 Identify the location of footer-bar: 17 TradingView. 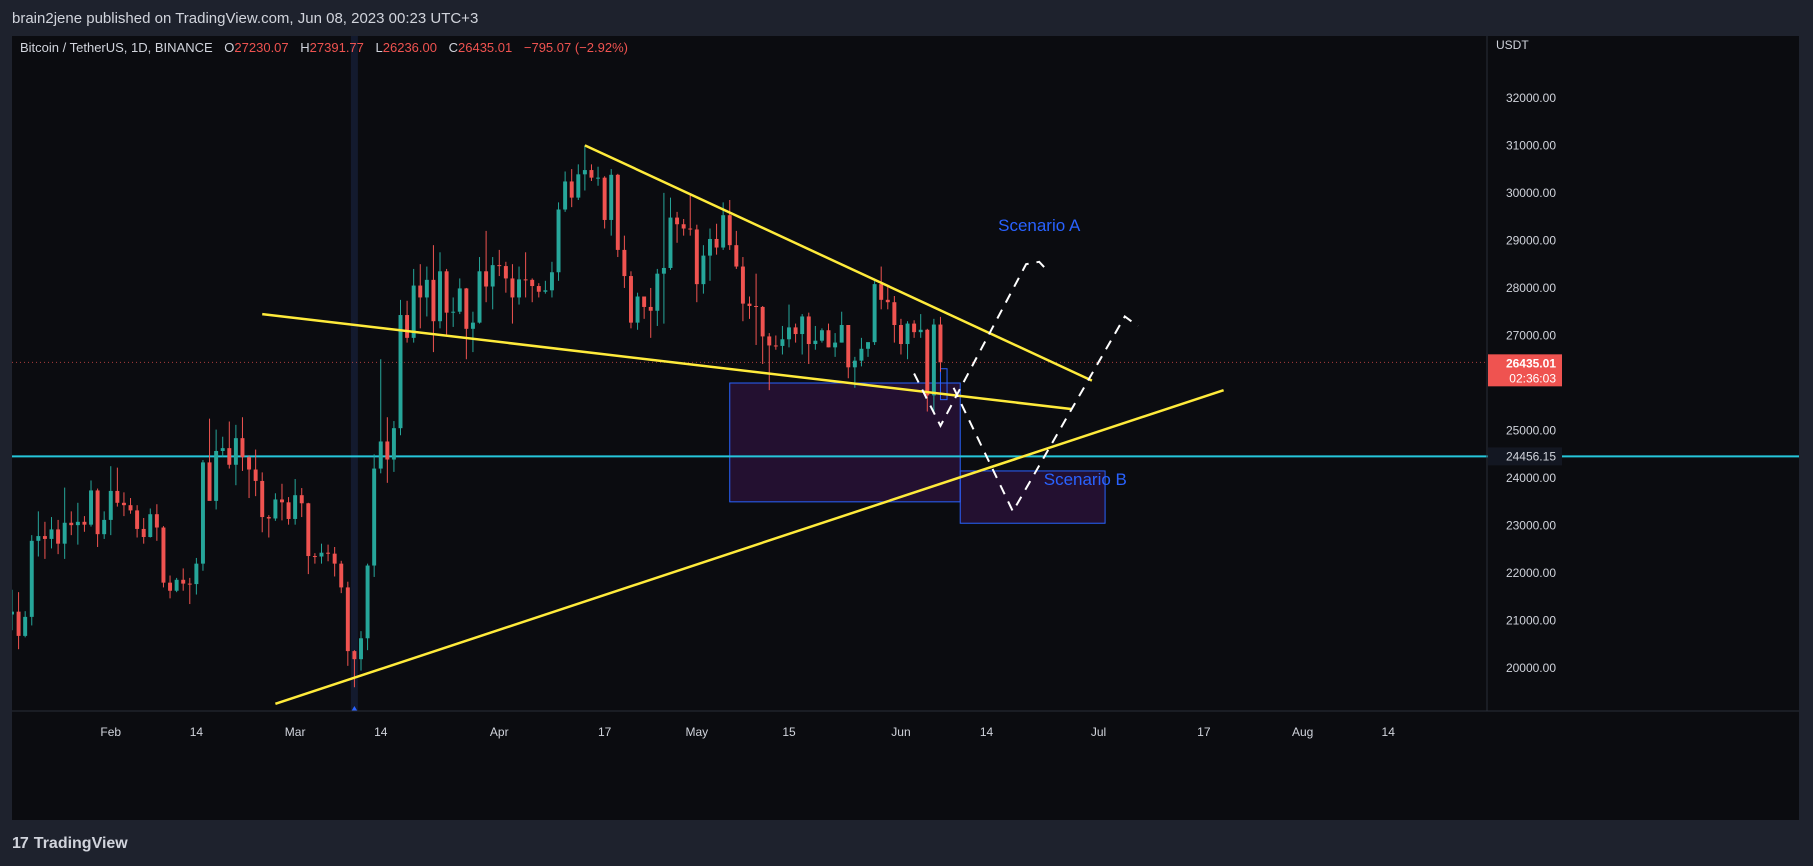
(906, 843).